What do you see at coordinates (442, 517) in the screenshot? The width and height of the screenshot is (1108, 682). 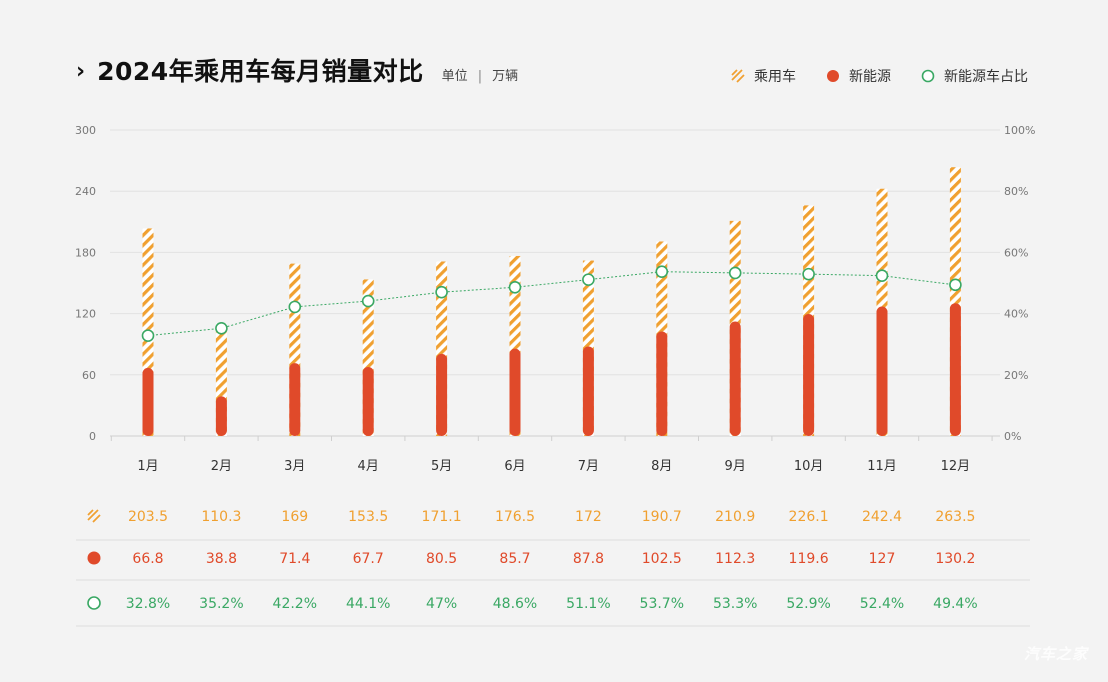 I see `table-cell: 171.1` at bounding box center [442, 517].